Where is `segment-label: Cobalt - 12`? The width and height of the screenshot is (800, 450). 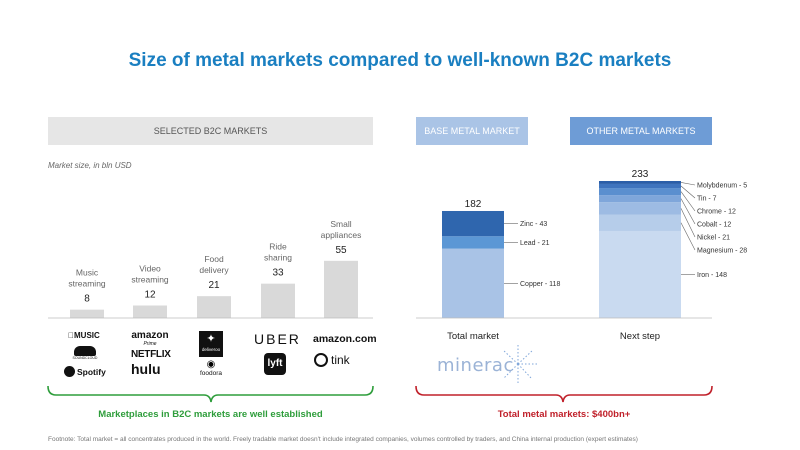 segment-label: Cobalt - 12 is located at coordinates (714, 224).